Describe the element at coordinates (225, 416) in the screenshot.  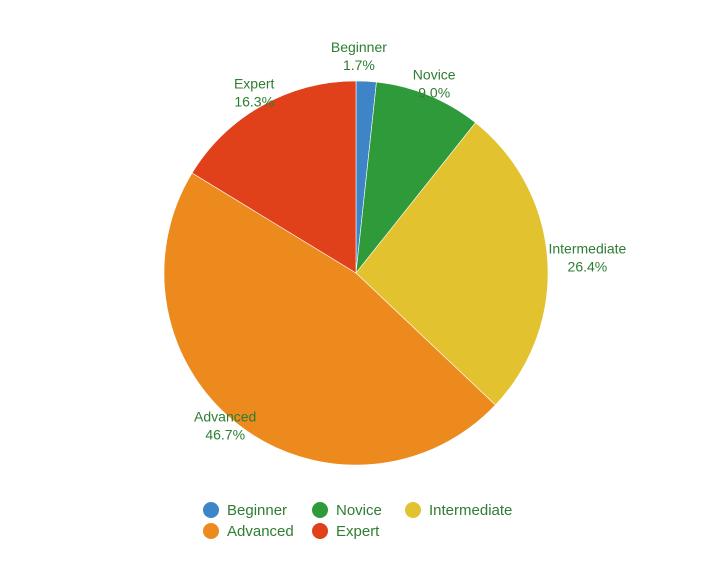
I see `slice-label-name: Advanced` at that location.